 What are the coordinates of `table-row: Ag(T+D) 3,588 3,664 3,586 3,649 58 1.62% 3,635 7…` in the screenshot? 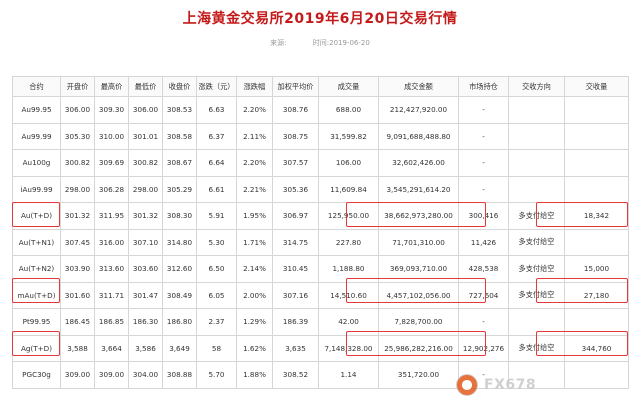 It's located at (320, 348).